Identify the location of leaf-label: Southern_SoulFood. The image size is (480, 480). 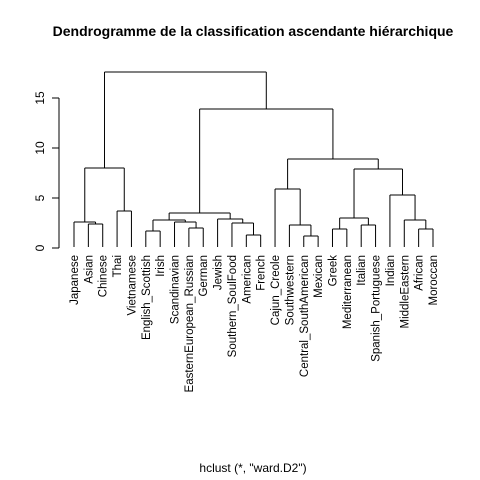
(233, 306).